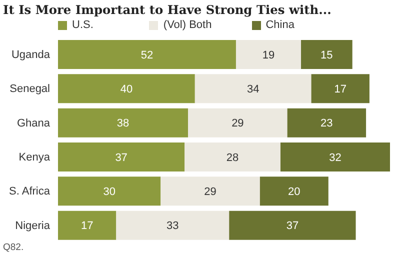 Image resolution: width=409 pixels, height=267 pixels. I want to click on legend-label: (Vol) Both, so click(187, 25).